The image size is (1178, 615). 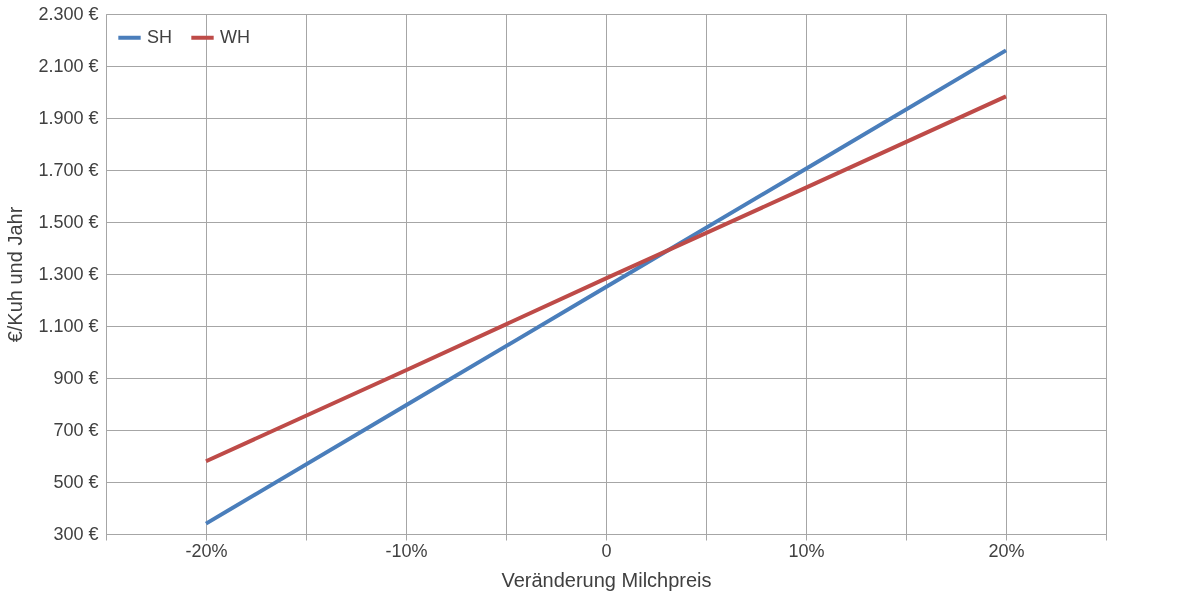 What do you see at coordinates (806, 550) in the screenshot?
I see `x-tick-label: 10%` at bounding box center [806, 550].